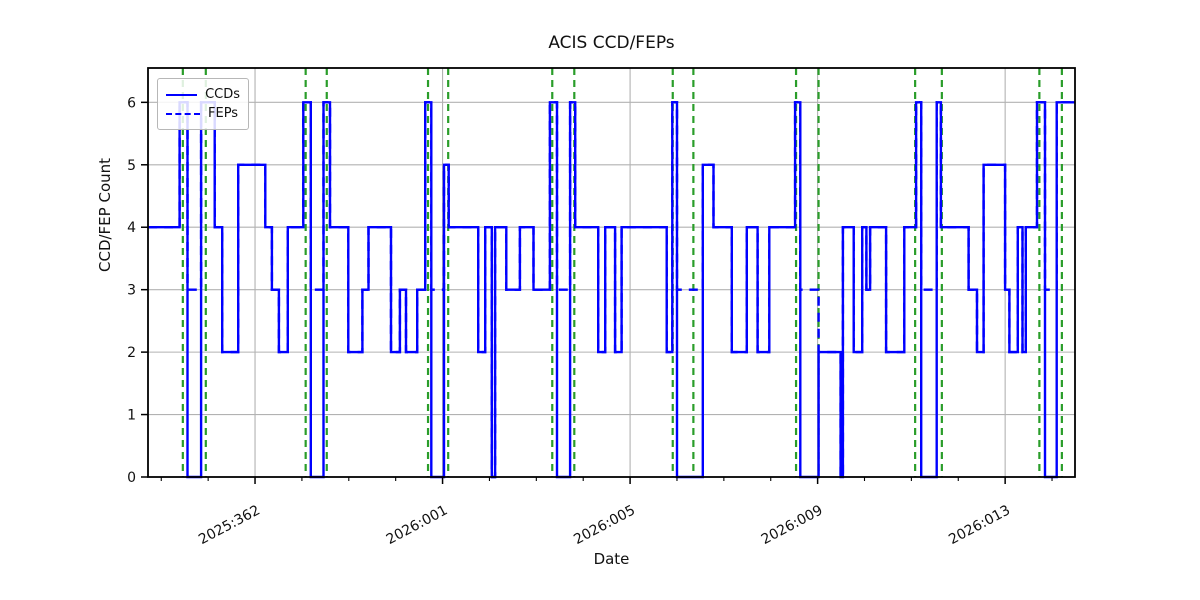 The width and height of the screenshot is (1200, 600). What do you see at coordinates (131, 228) in the screenshot?
I see `y-tick-label: 4` at bounding box center [131, 228].